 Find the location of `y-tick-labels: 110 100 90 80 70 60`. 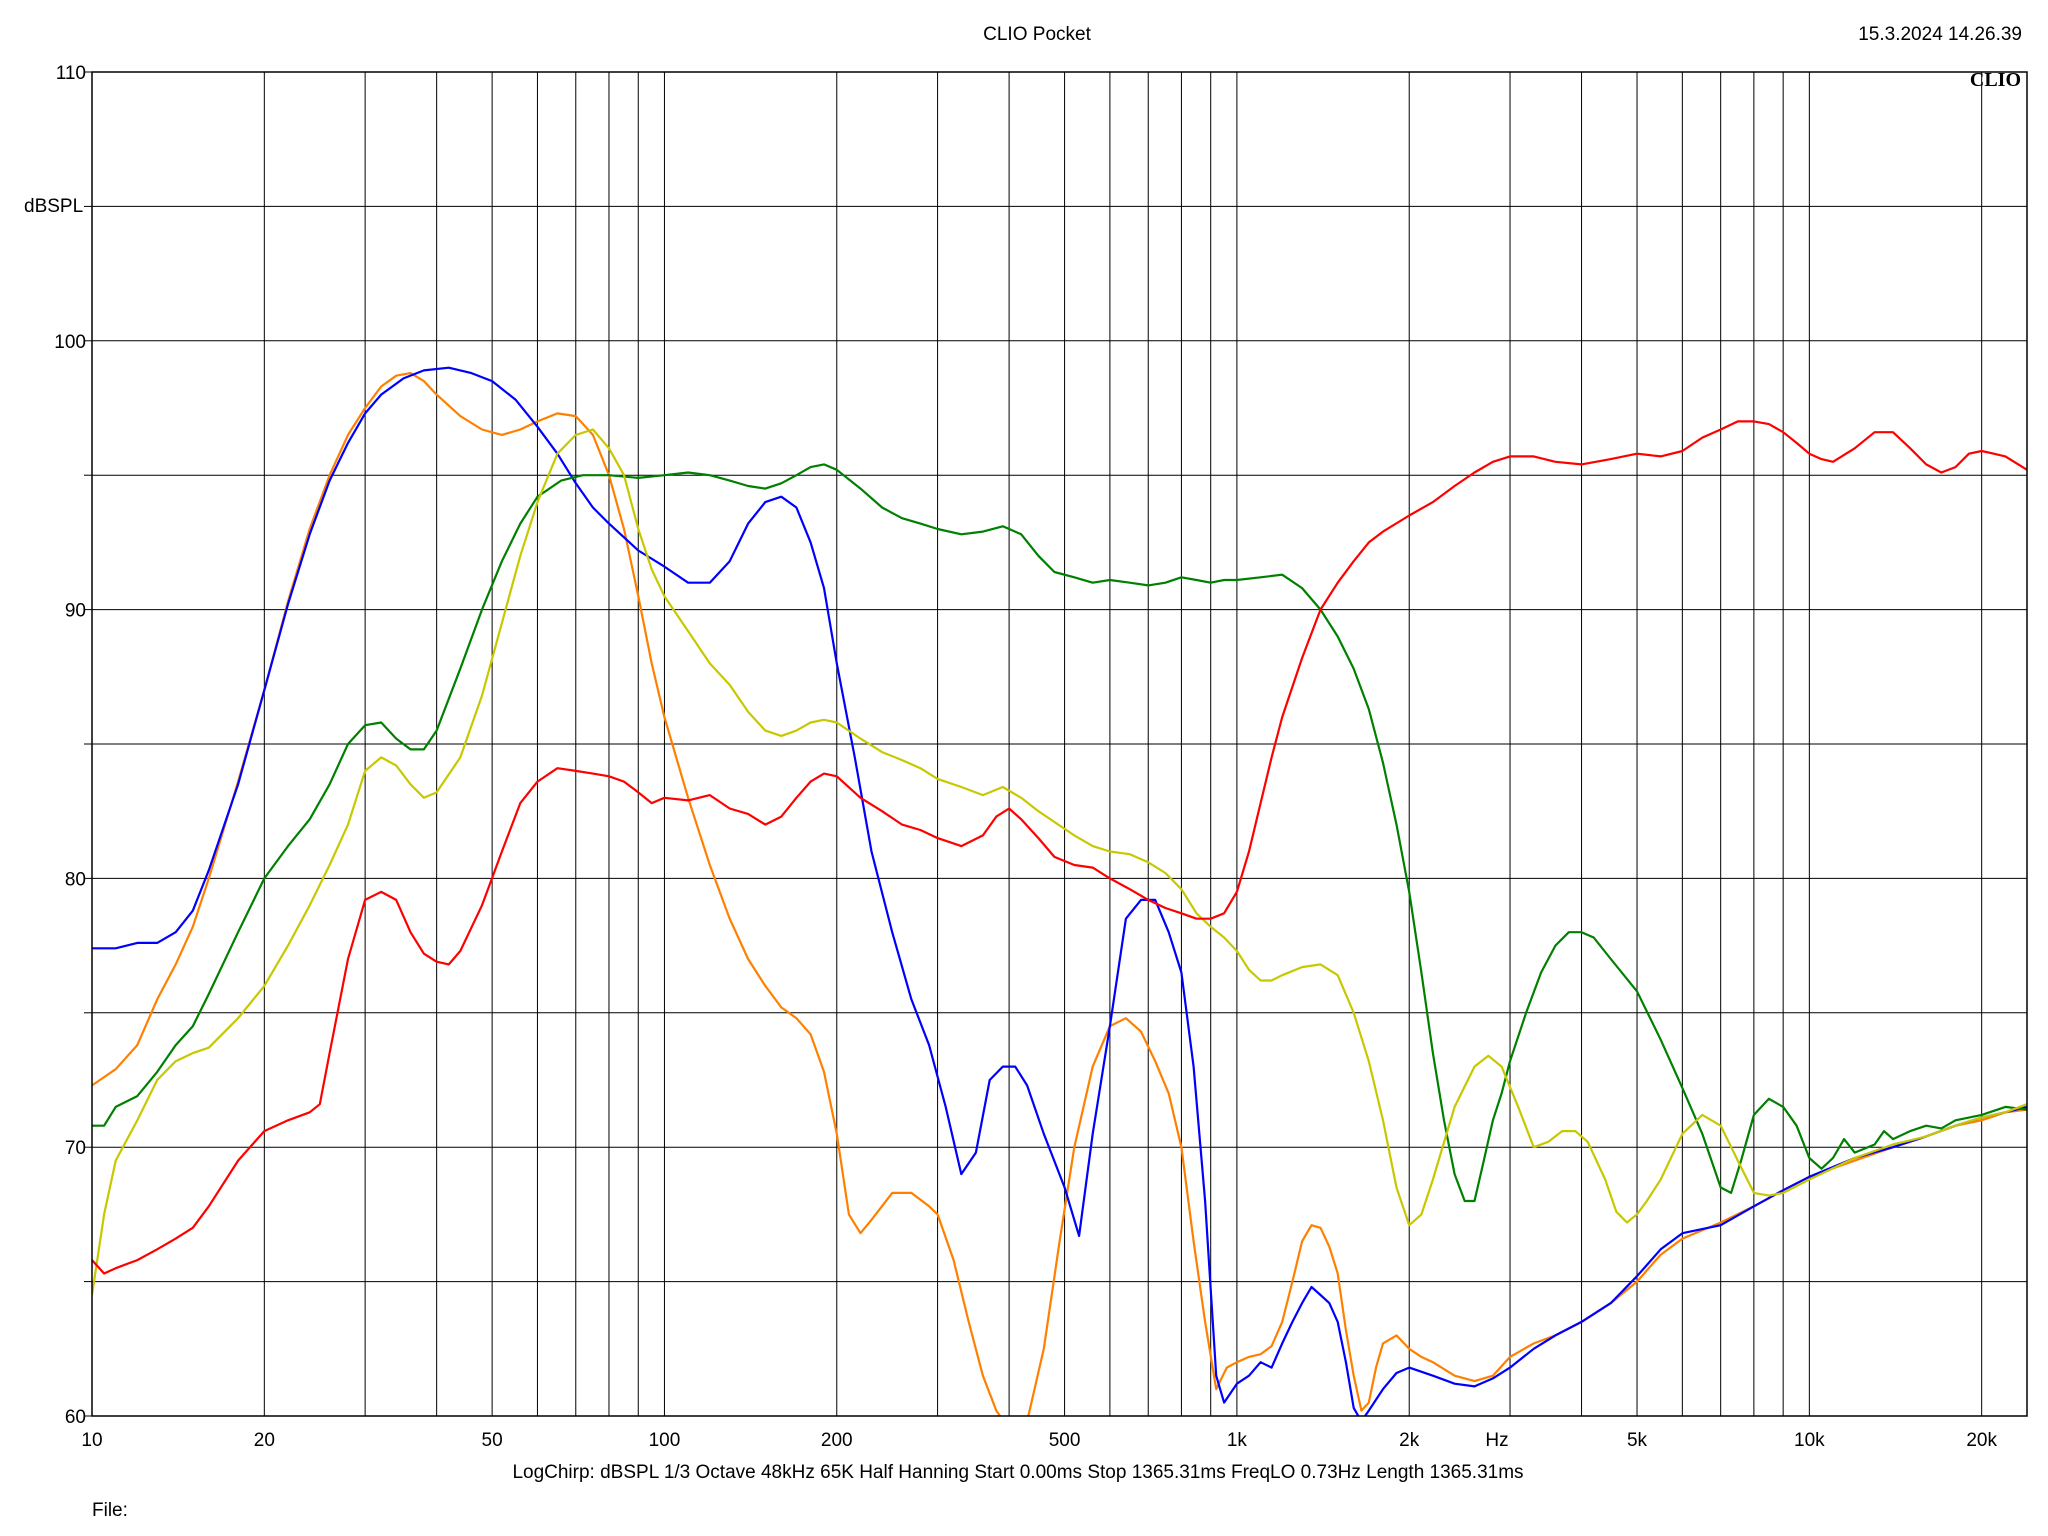

y-tick-labels: 110 100 90 80 70 60 is located at coordinates (70, 745).